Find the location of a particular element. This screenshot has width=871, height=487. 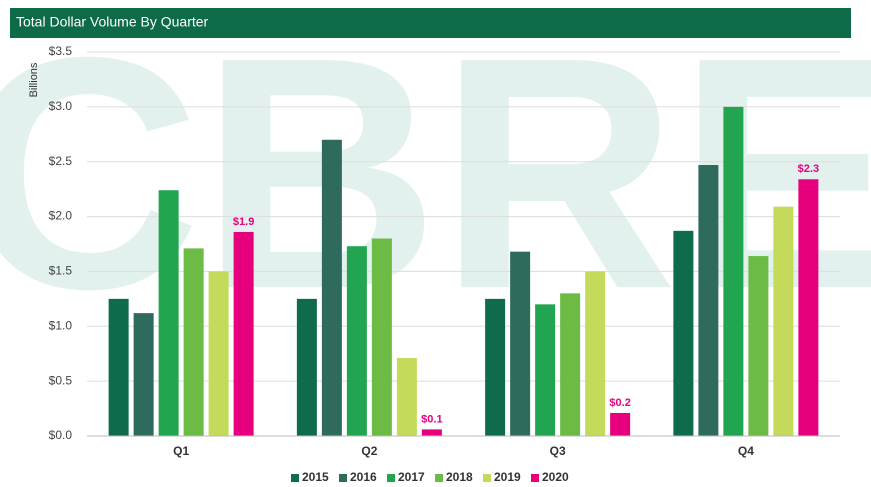

legend-label: 2020 is located at coordinates (555, 477).